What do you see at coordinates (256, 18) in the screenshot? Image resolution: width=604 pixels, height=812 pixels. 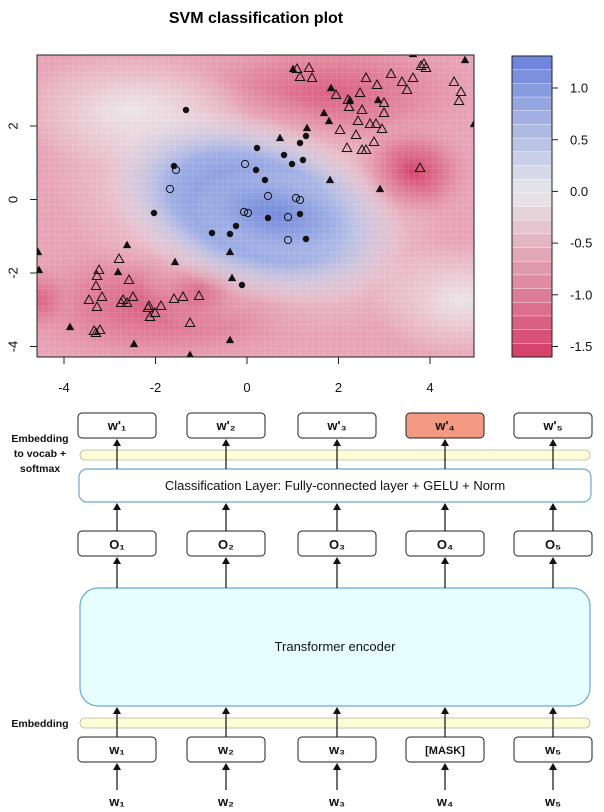 I see `plot-title: SVM classification plot` at bounding box center [256, 18].